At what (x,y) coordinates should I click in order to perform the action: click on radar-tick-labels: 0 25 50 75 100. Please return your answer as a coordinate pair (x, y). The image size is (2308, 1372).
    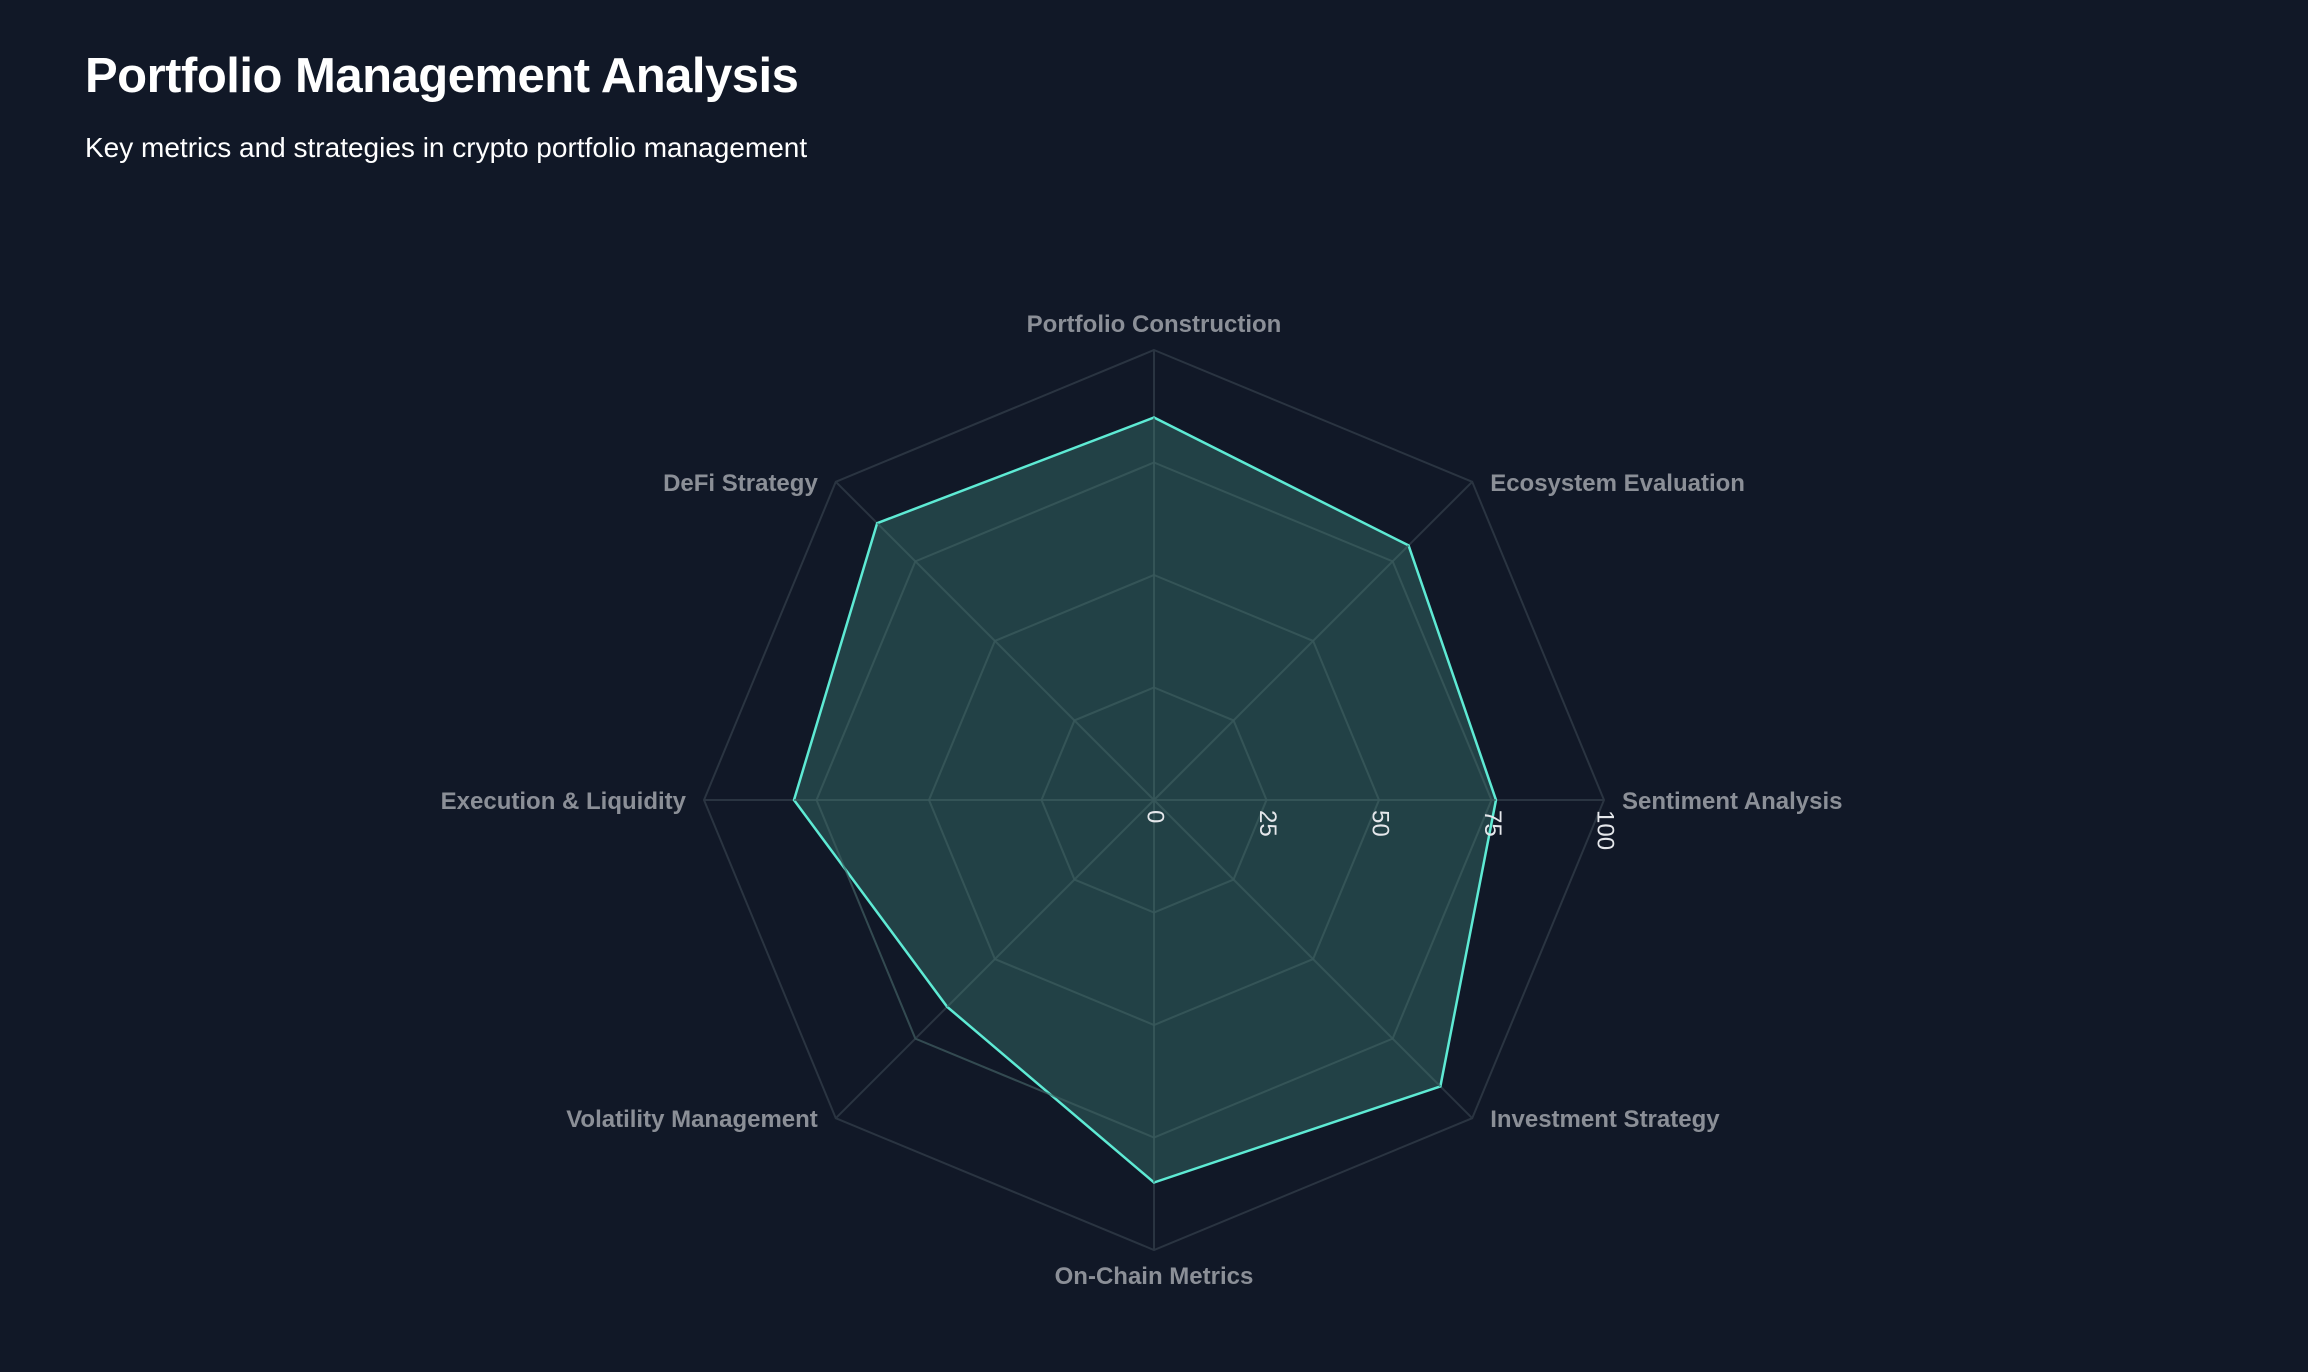
    Looking at the image, I should click on (1380, 830).